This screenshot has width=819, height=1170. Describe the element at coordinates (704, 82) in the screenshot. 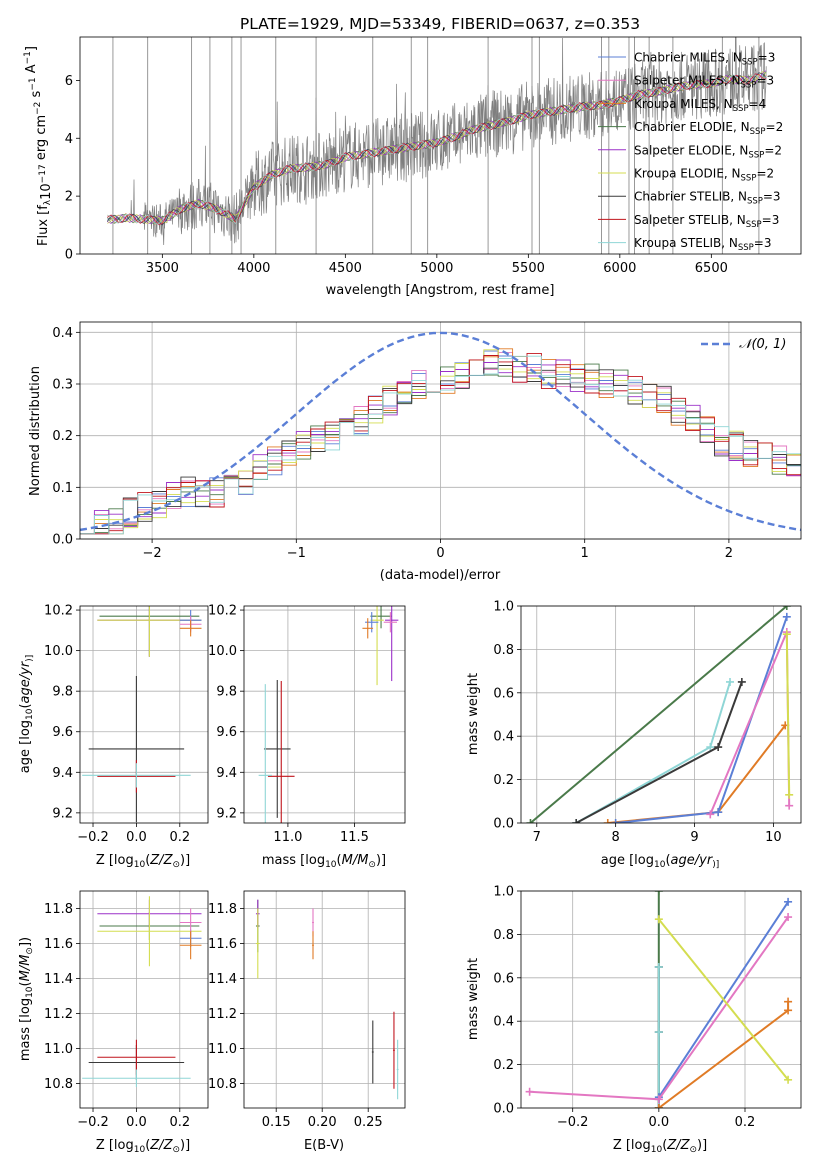

I see `legend-label: Salpeter MILES, NSSP=3` at that location.